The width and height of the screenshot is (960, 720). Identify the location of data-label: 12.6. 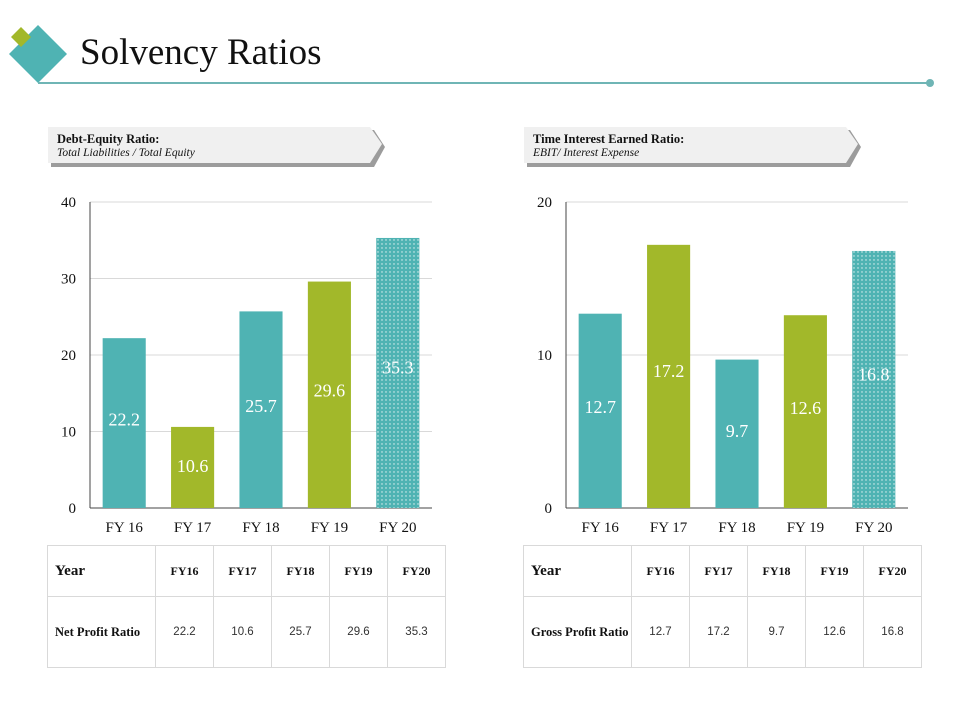
(806, 408).